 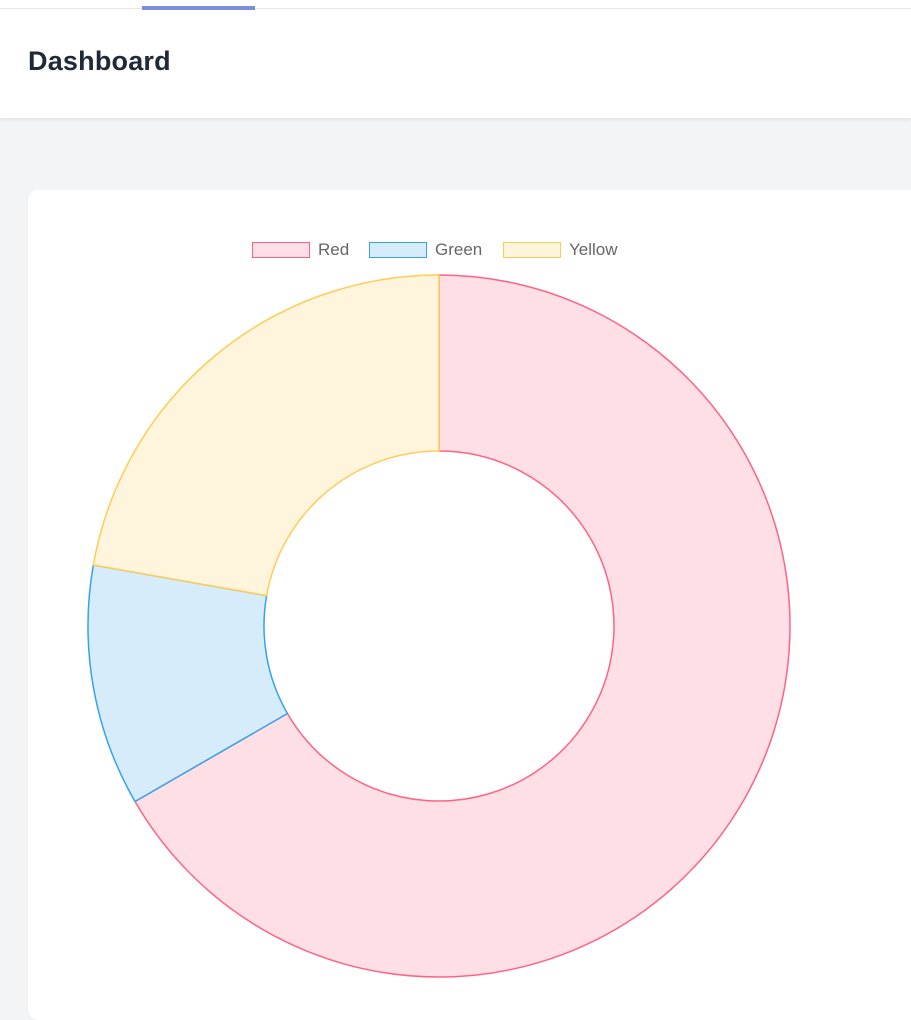 I want to click on chart-legend: Red Green Yellow, so click(x=455, y=250).